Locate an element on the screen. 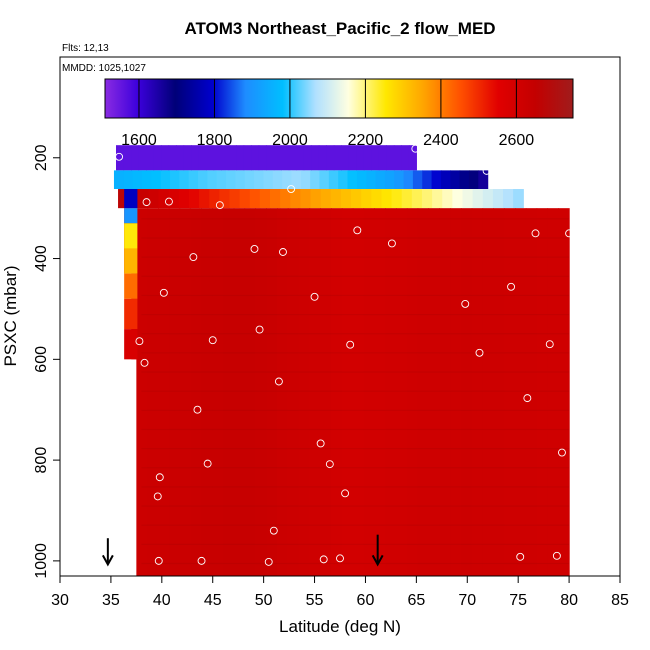  x-tick-label: 40 is located at coordinates (162, 600).